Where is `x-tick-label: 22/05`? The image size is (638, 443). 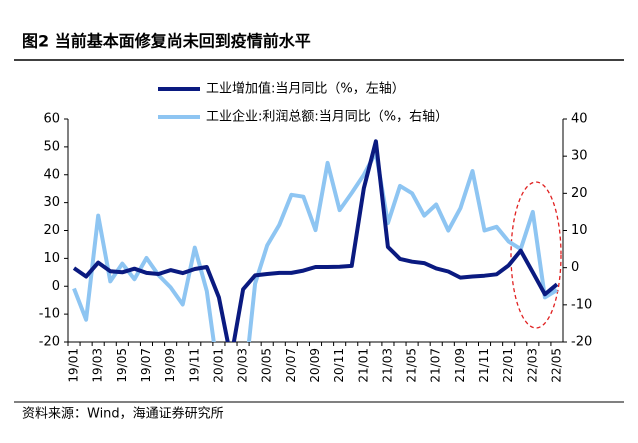
x-tick-label: 22/05 is located at coordinates (556, 365).